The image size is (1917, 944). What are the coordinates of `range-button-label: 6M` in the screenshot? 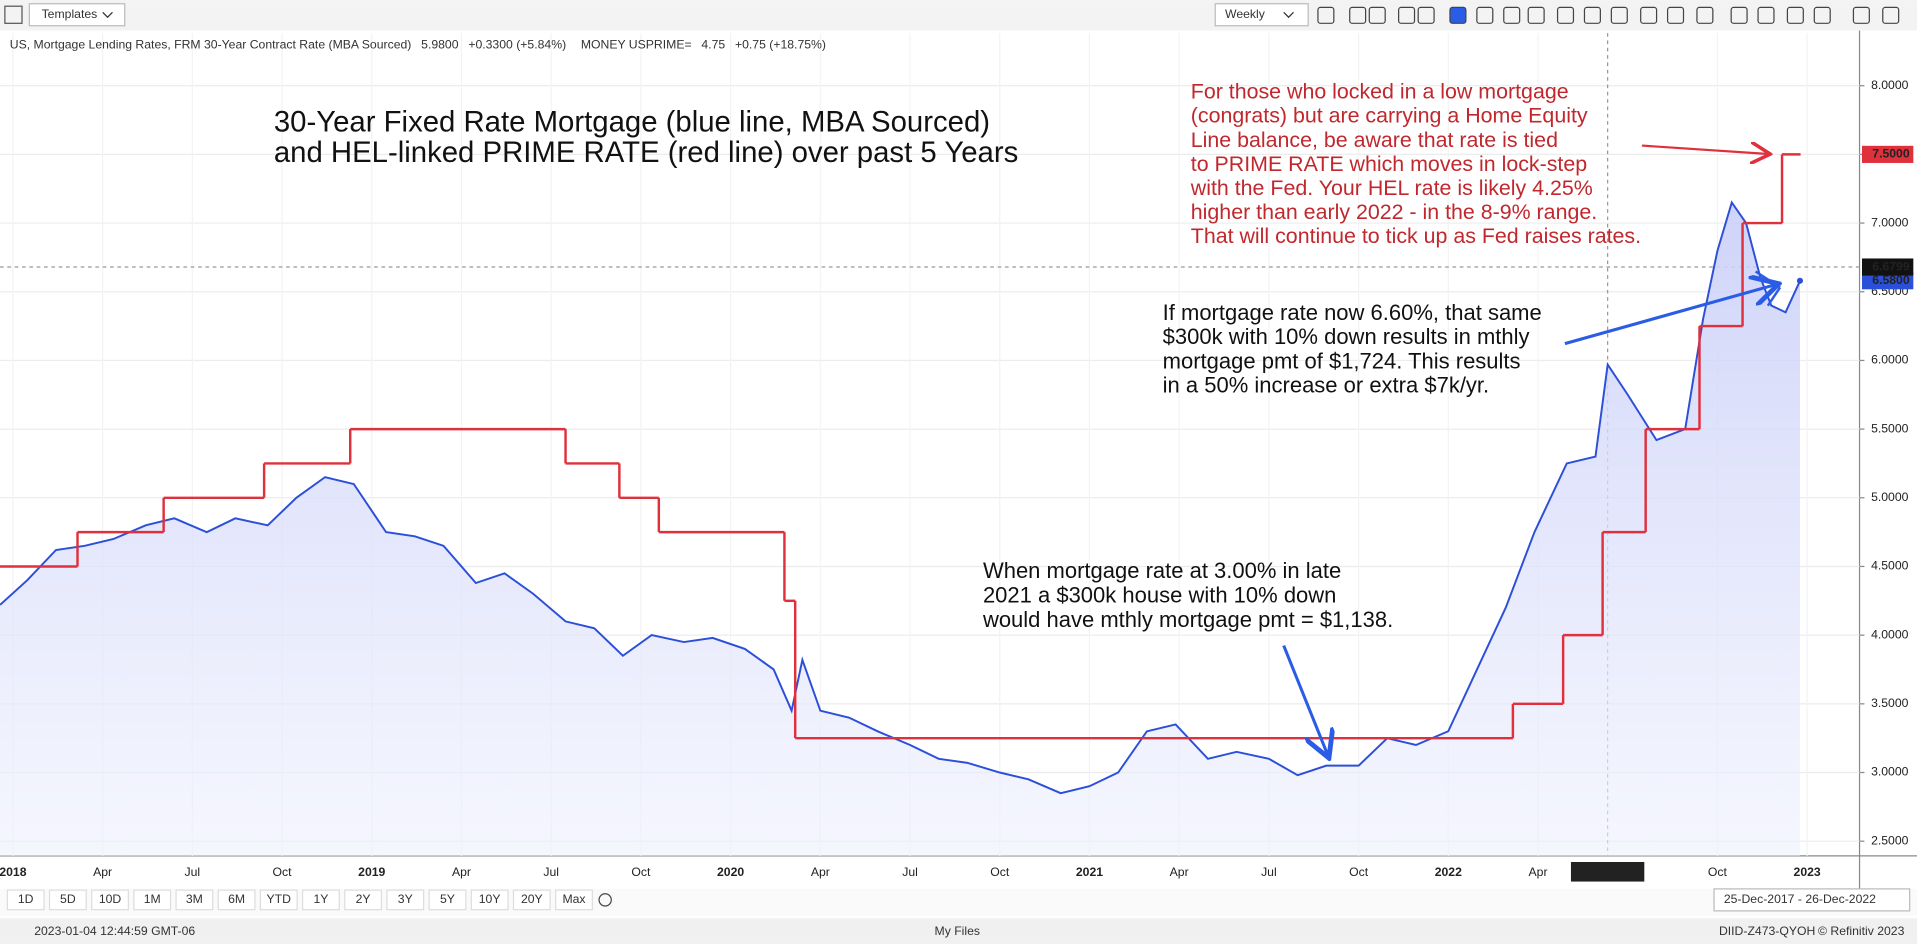 It's located at (236, 899).